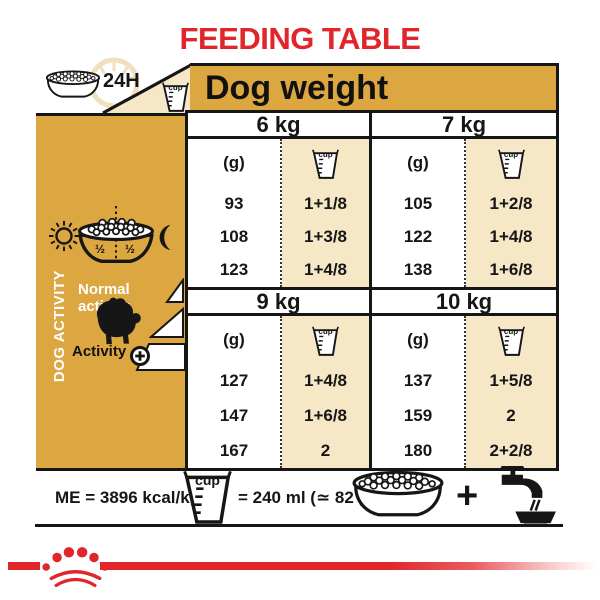  What do you see at coordinates (75, 567) in the screenshot?
I see `crown-logo-icon` at bounding box center [75, 567].